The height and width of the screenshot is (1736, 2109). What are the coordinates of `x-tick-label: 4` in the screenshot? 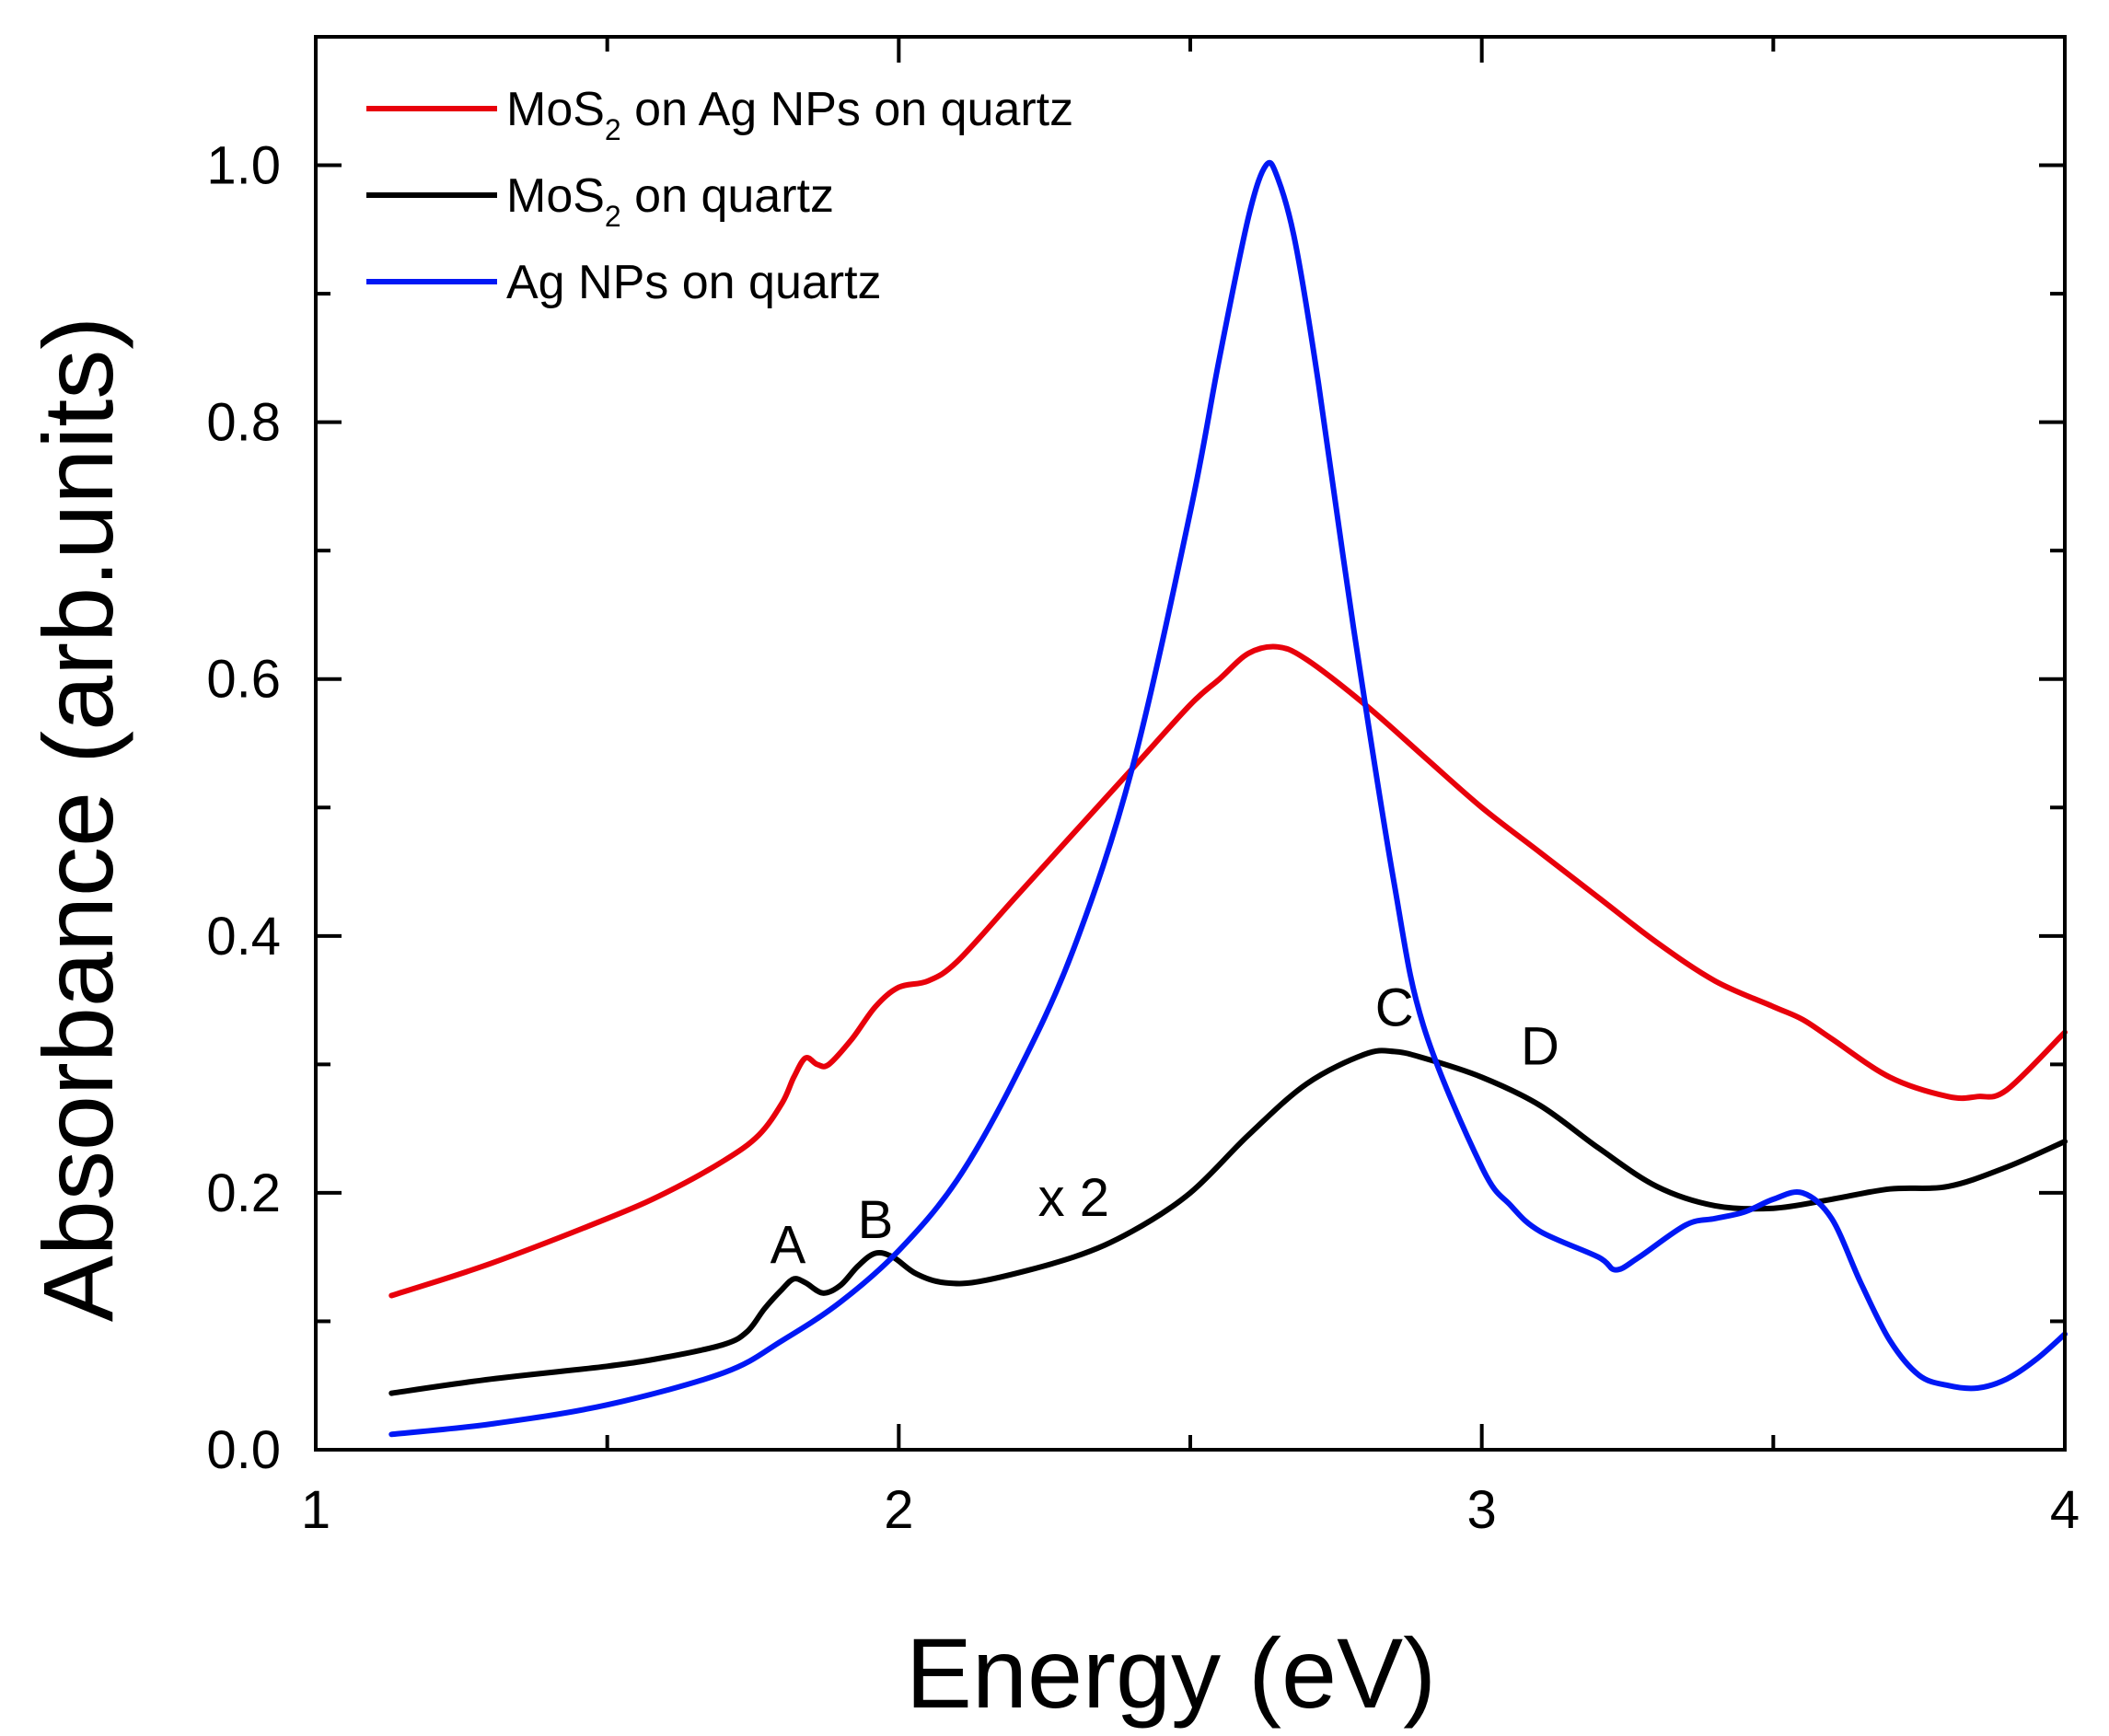 It's located at (2065, 1510).